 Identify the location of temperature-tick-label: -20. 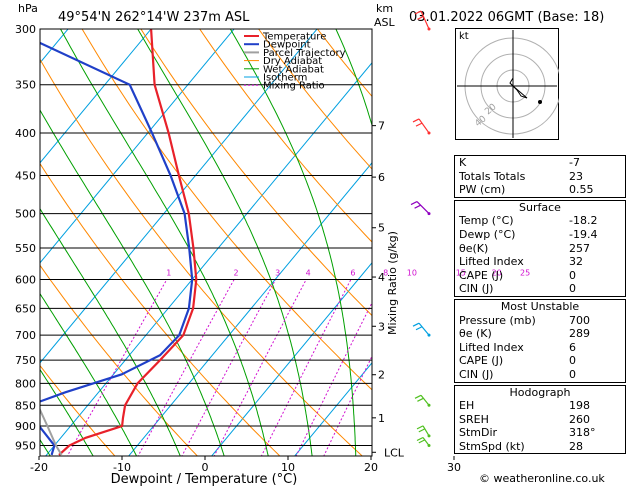
(39, 467).